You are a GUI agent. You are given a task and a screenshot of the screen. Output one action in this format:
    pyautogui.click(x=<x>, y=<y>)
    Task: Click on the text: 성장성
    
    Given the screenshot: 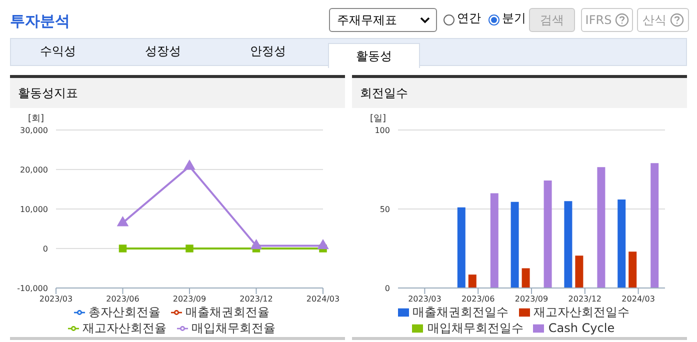 What is the action you would take?
    pyautogui.click(x=163, y=51)
    